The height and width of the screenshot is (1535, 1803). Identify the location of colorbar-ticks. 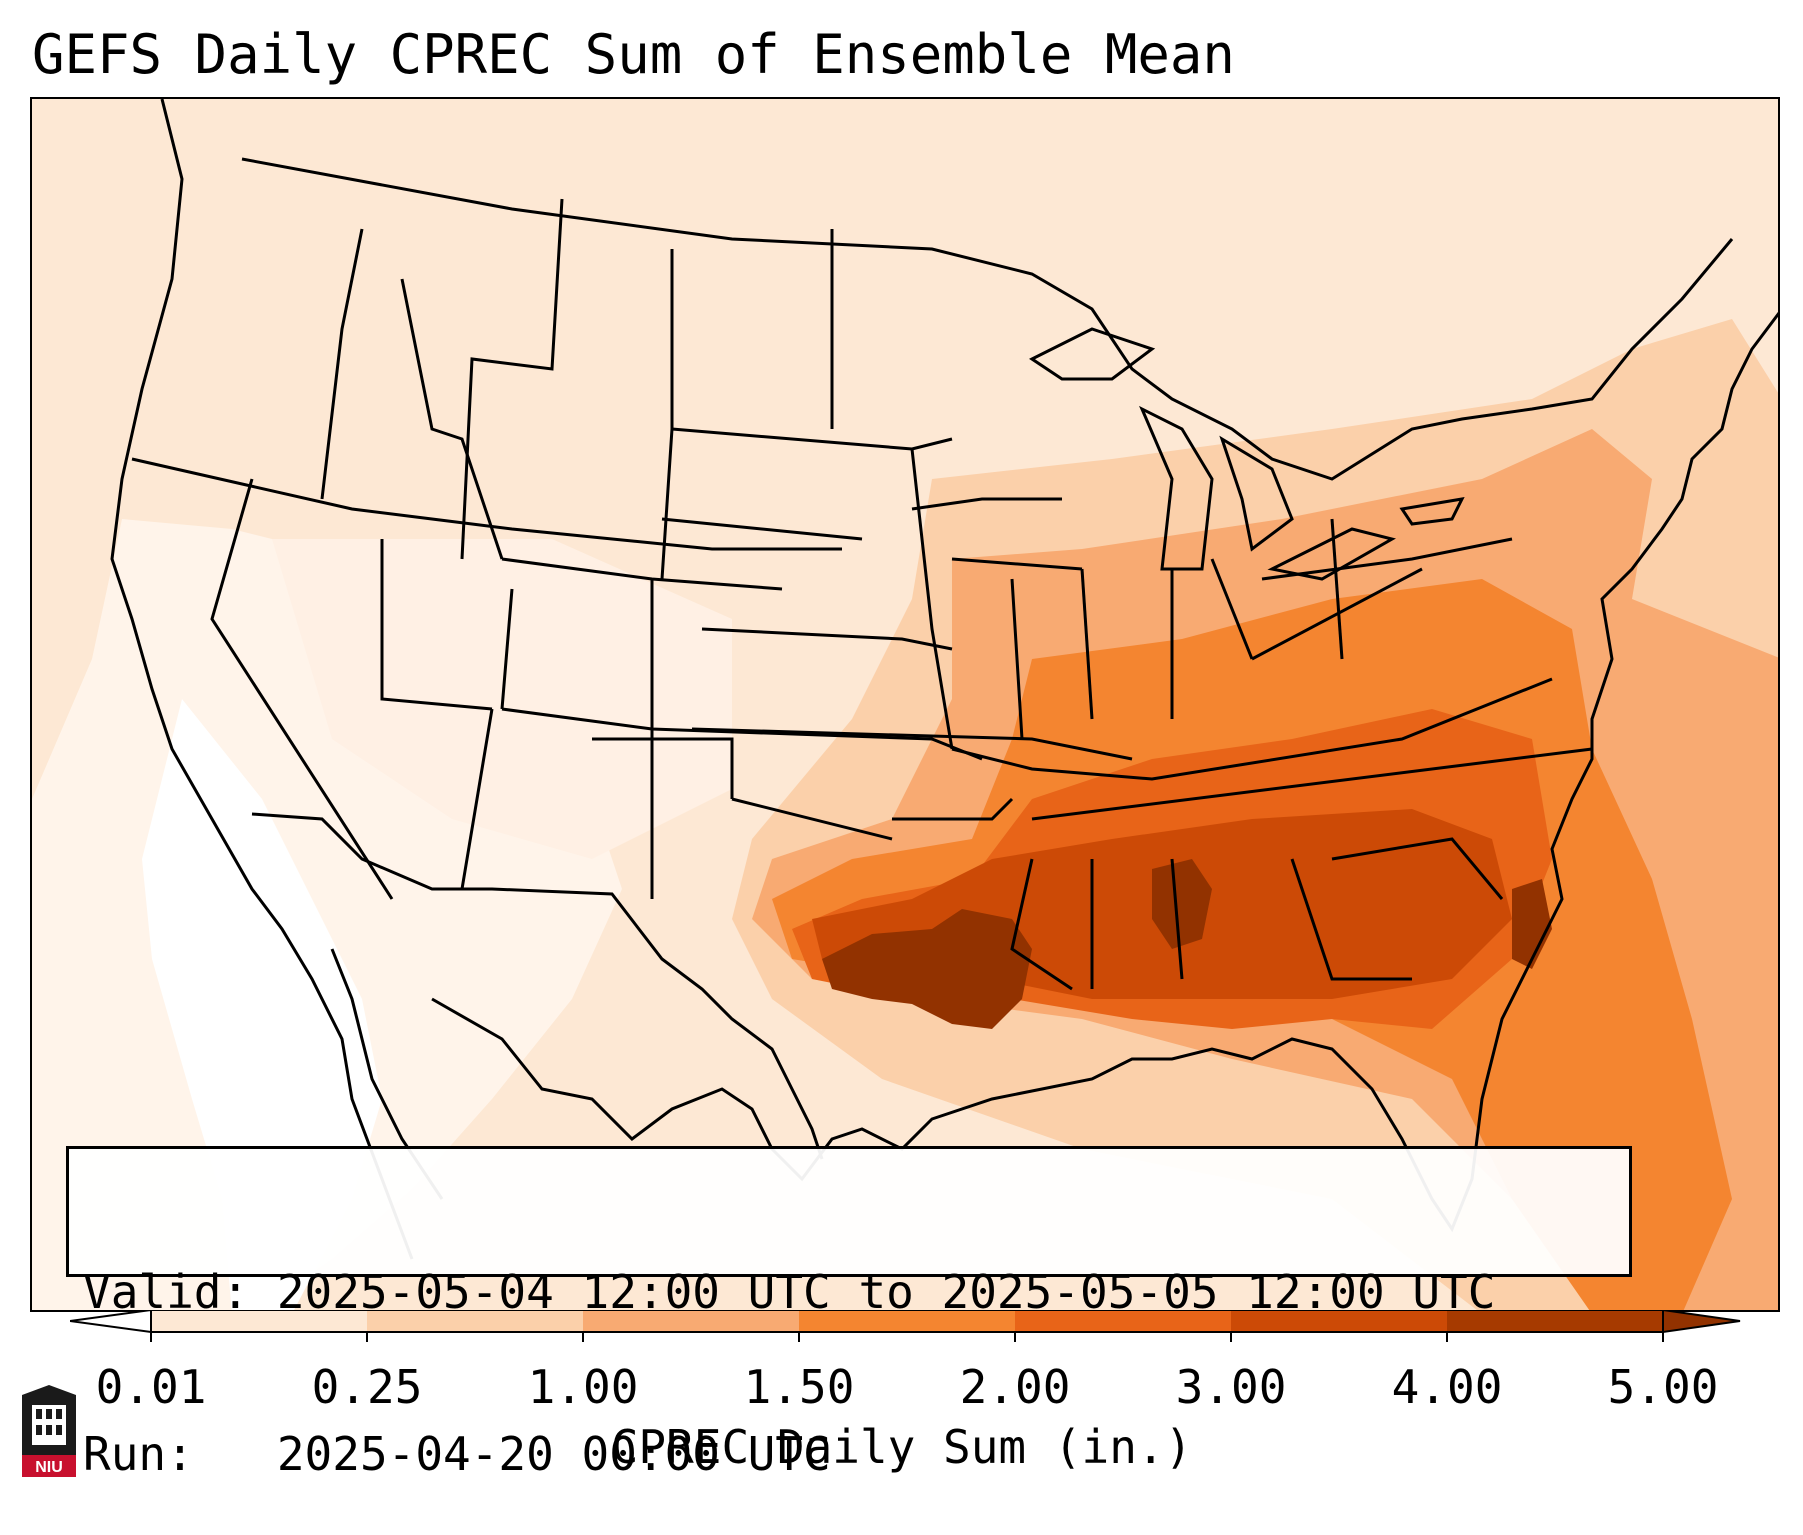
(907, 1337).